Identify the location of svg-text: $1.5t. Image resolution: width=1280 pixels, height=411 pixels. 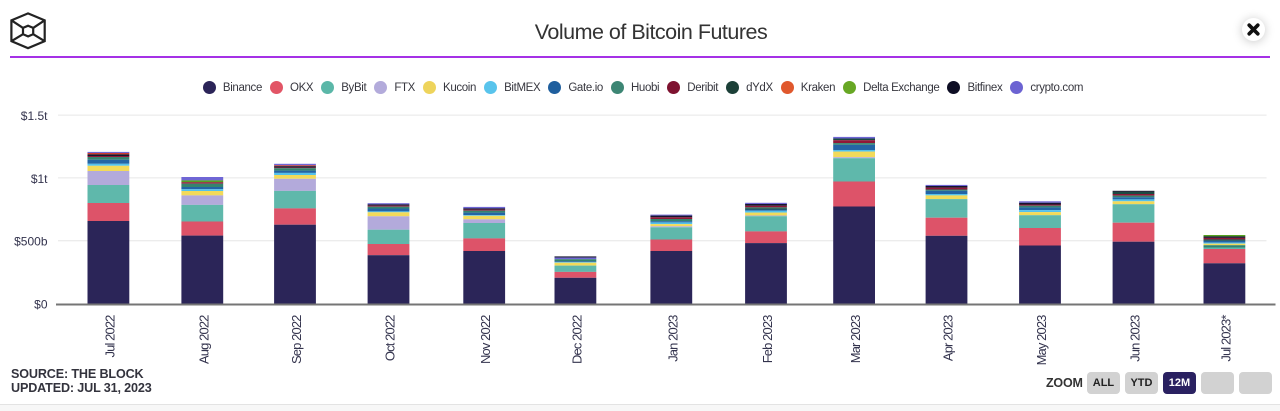
(34, 116).